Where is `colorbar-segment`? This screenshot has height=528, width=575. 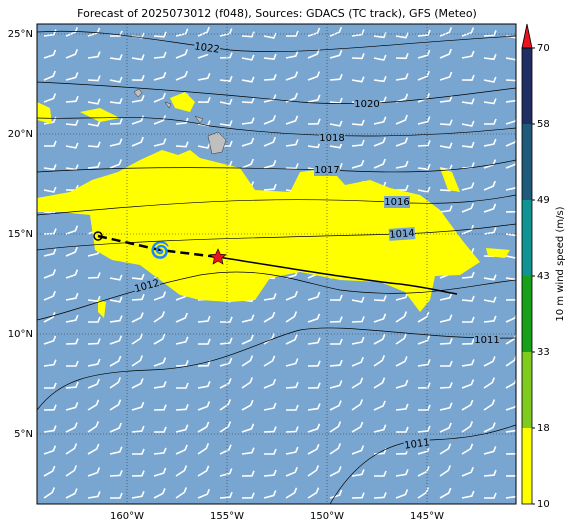 colorbar-segment is located at coordinates (527, 390).